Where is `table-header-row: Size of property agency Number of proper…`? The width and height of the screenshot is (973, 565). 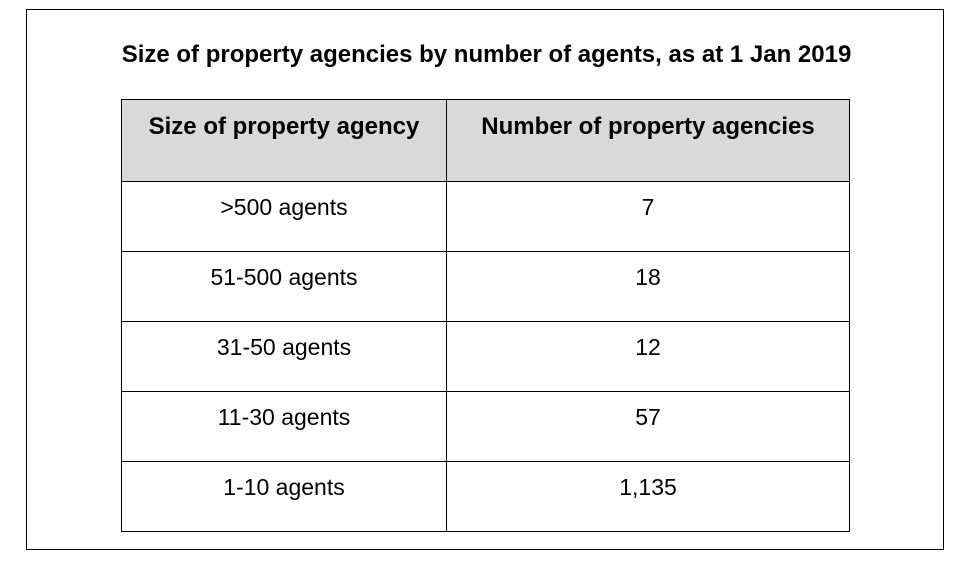 table-header-row: Size of property agency Number of proper… is located at coordinates (485, 140).